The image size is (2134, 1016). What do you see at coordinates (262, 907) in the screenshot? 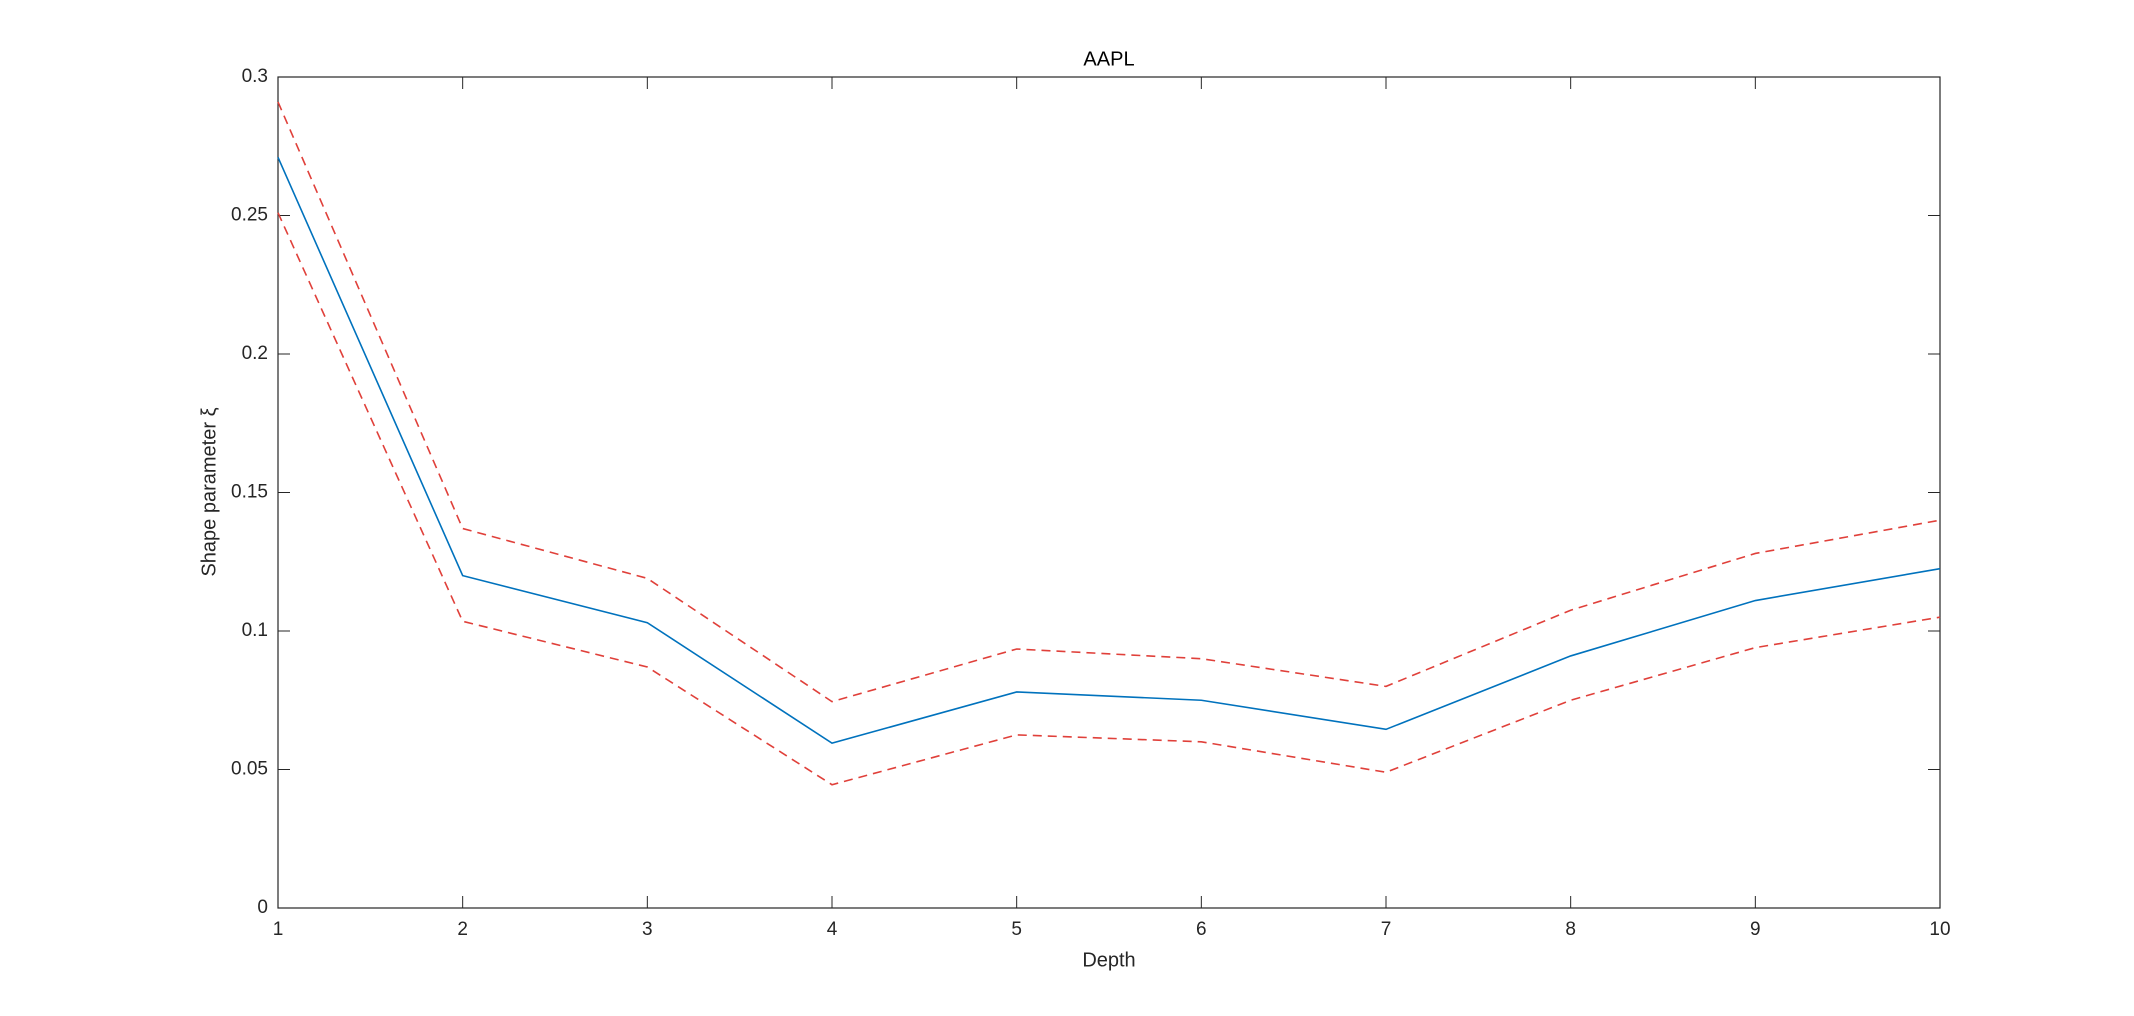
I see `y-tick-label: 0` at bounding box center [262, 907].